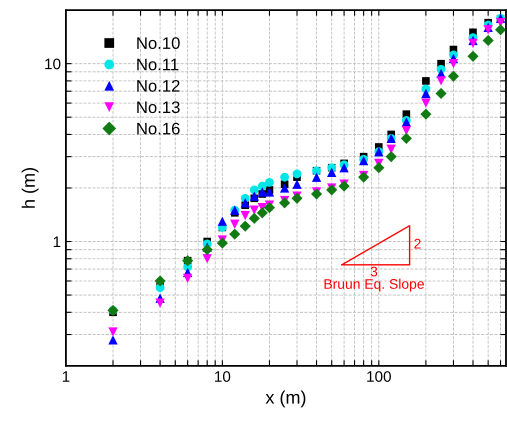 The width and height of the screenshot is (507, 421). I want to click on x-axis-title: x (m), so click(286, 399).